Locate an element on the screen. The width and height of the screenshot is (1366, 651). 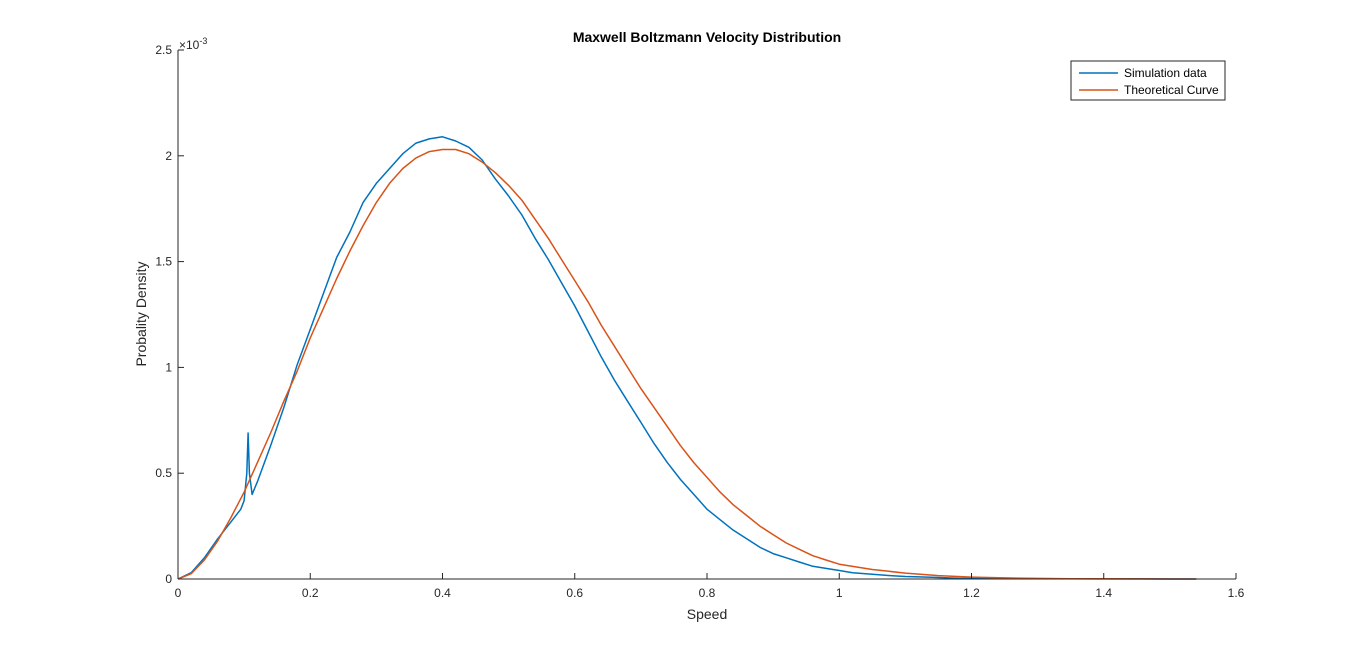
legend: Simulation data Theoretical Curve is located at coordinates (1148, 80).